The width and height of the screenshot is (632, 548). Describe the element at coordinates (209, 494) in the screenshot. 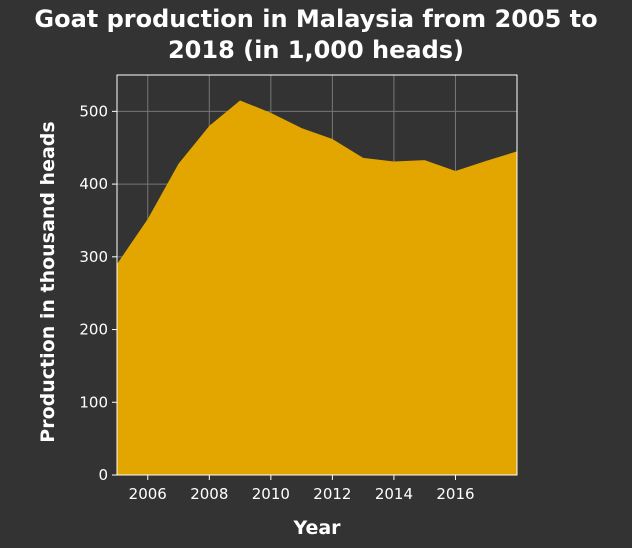

I see `x-tick-label: 2008` at that location.